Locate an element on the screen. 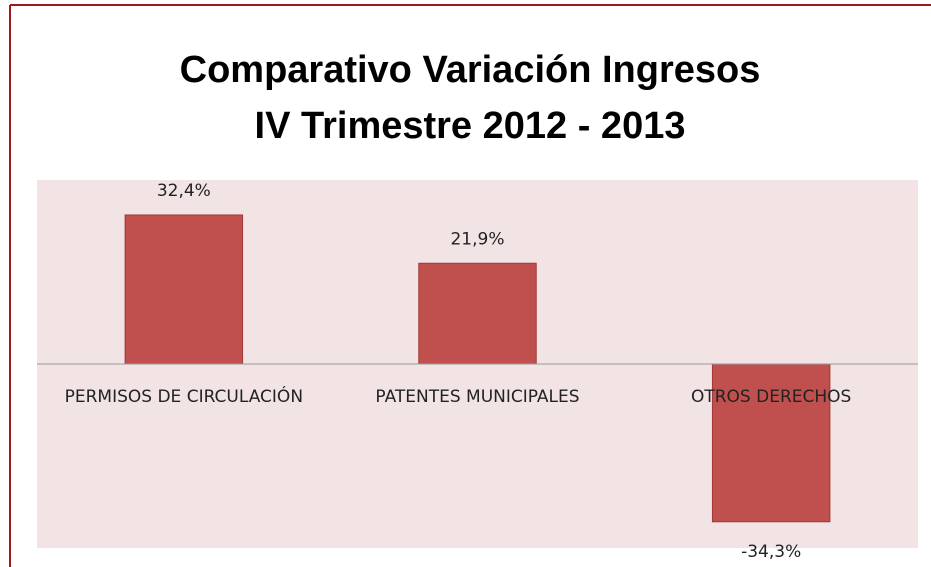 The height and width of the screenshot is (567, 931). x-tick-label: PERMISOS DE CIRCULACIÓN is located at coordinates (184, 397).